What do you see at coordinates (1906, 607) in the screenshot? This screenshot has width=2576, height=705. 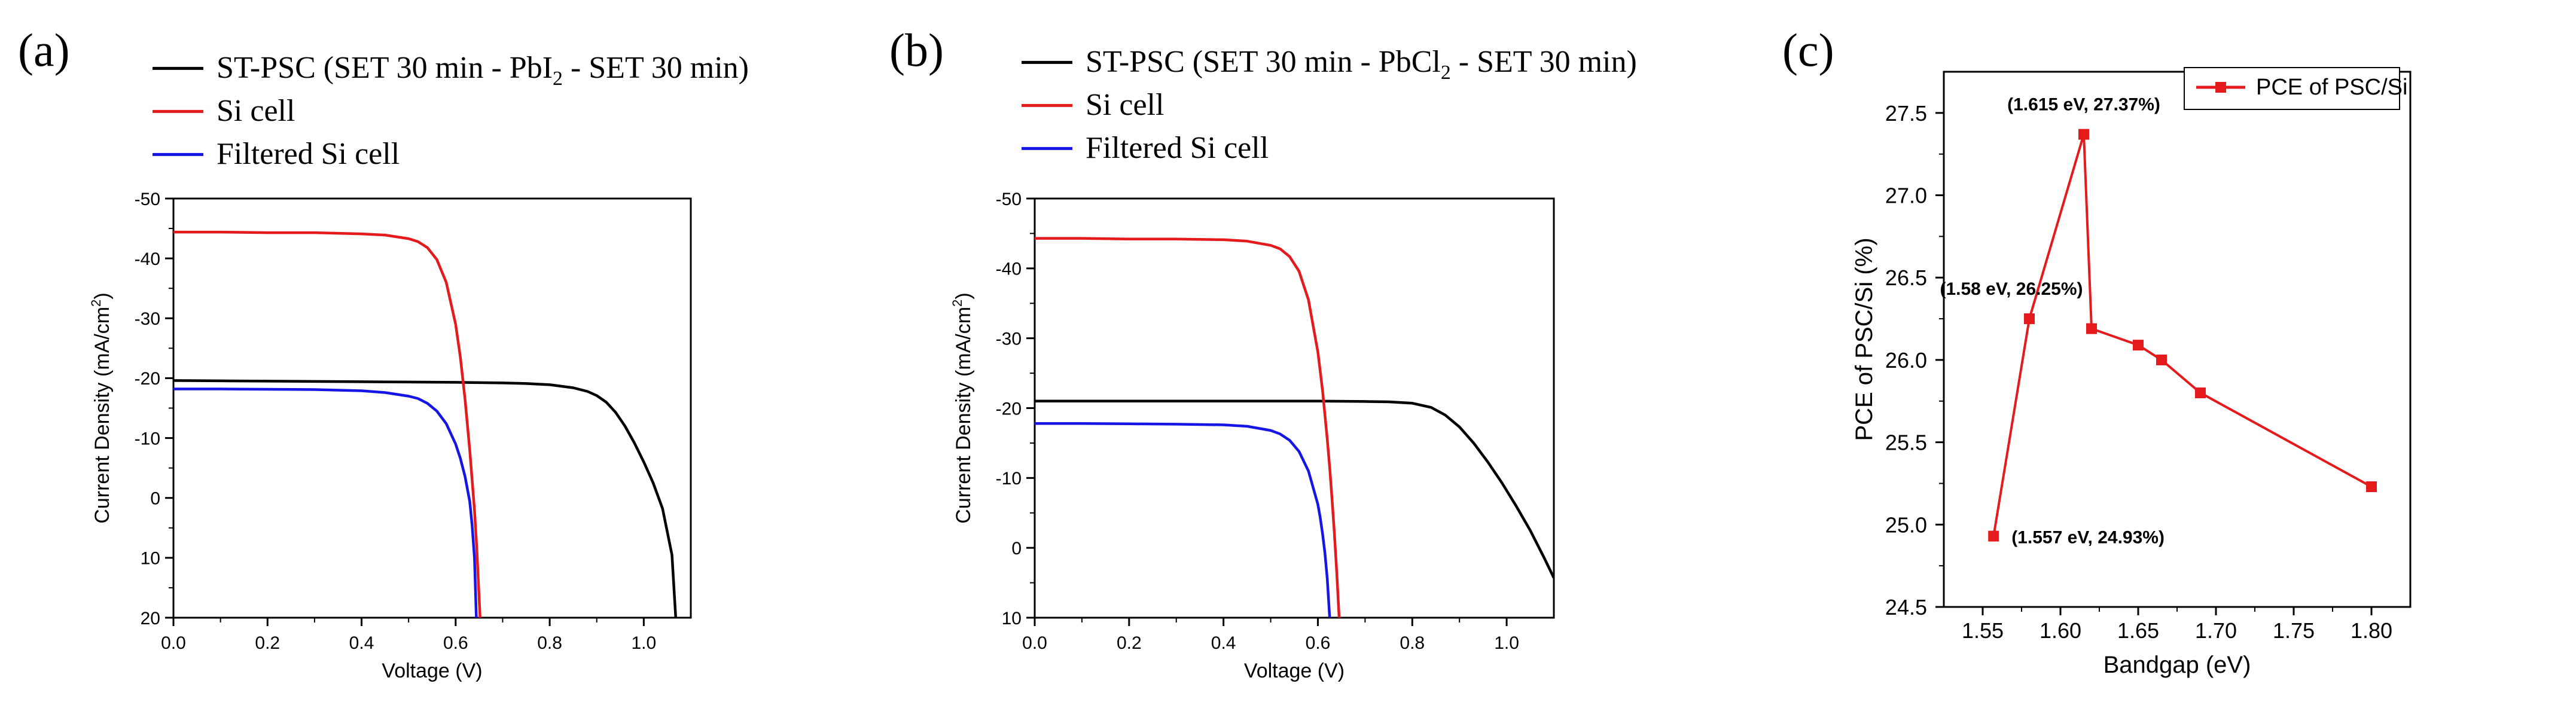 I see `y-tick-label: 24.5` at bounding box center [1906, 607].